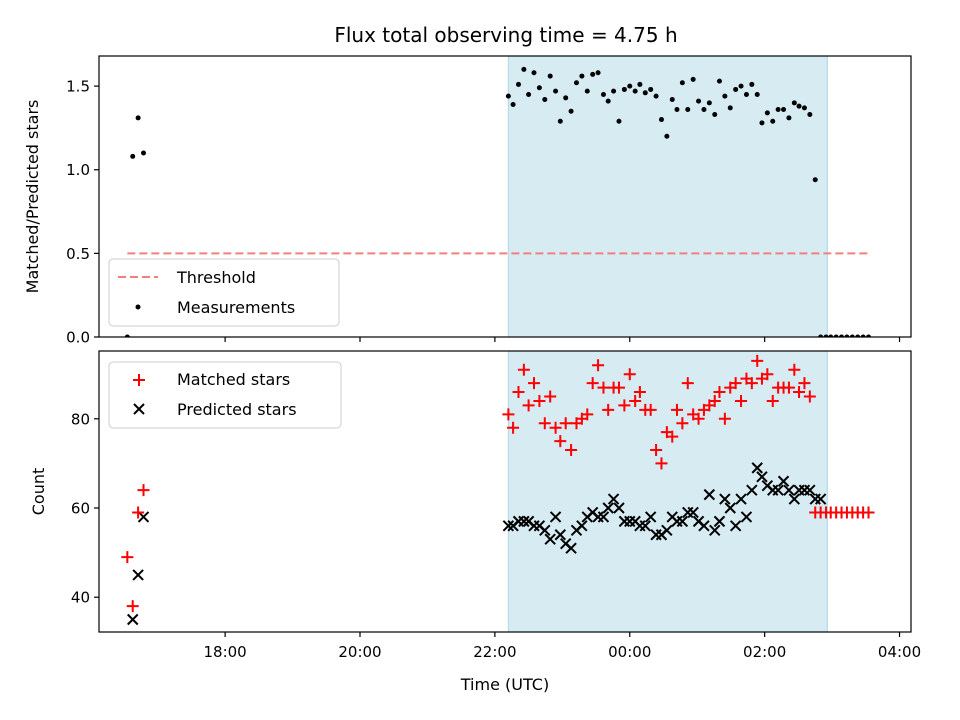  Describe the element at coordinates (80, 598) in the screenshot. I see `y-tick-label: 40` at that location.